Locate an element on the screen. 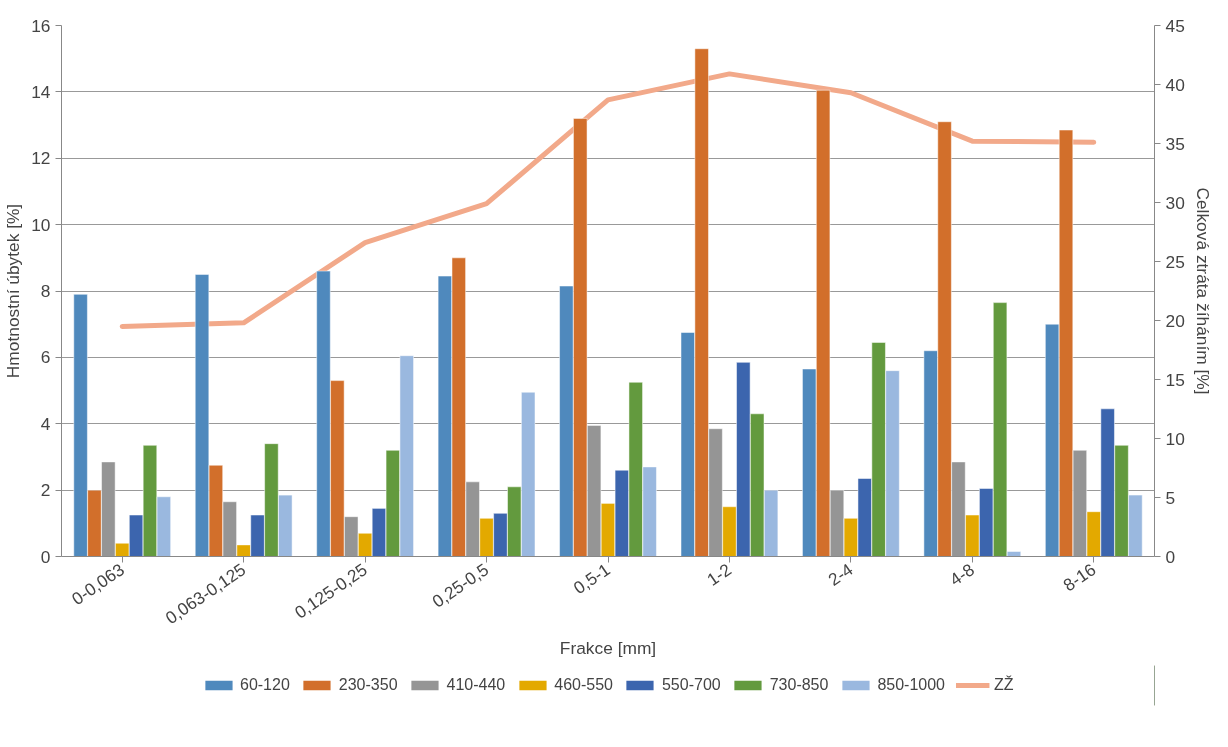 The width and height of the screenshot is (1228, 747). legend-label: ZŽ is located at coordinates (1004, 685).